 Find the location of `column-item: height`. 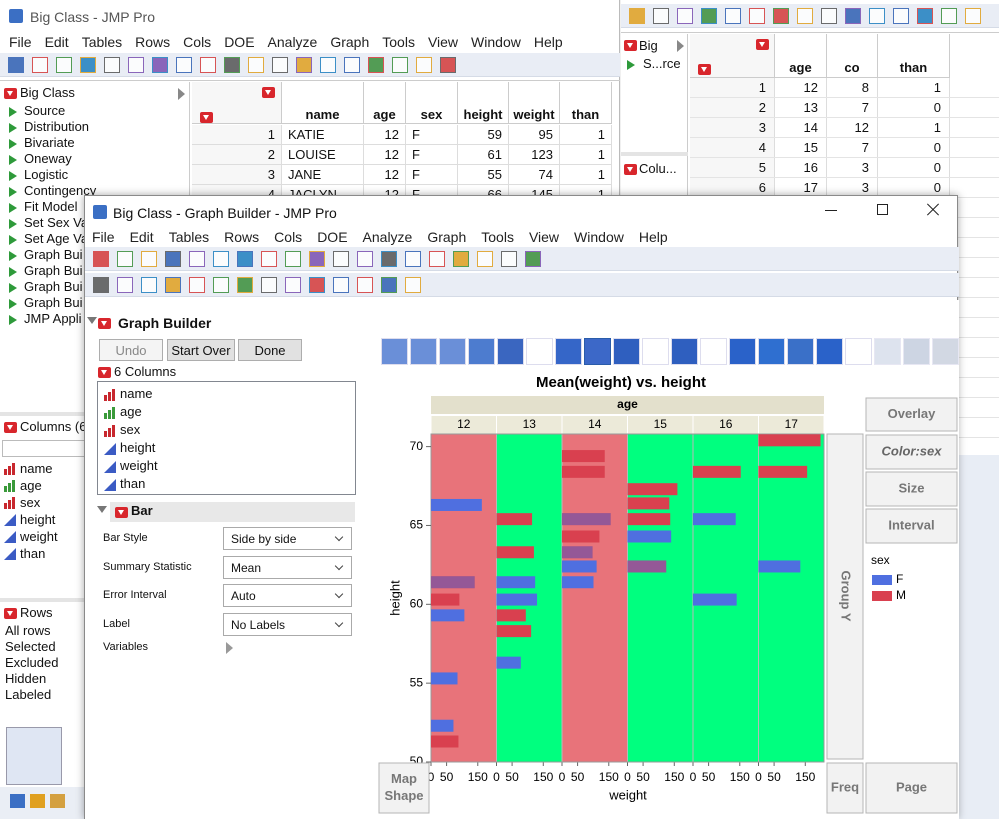

column-item: height is located at coordinates (138, 447).